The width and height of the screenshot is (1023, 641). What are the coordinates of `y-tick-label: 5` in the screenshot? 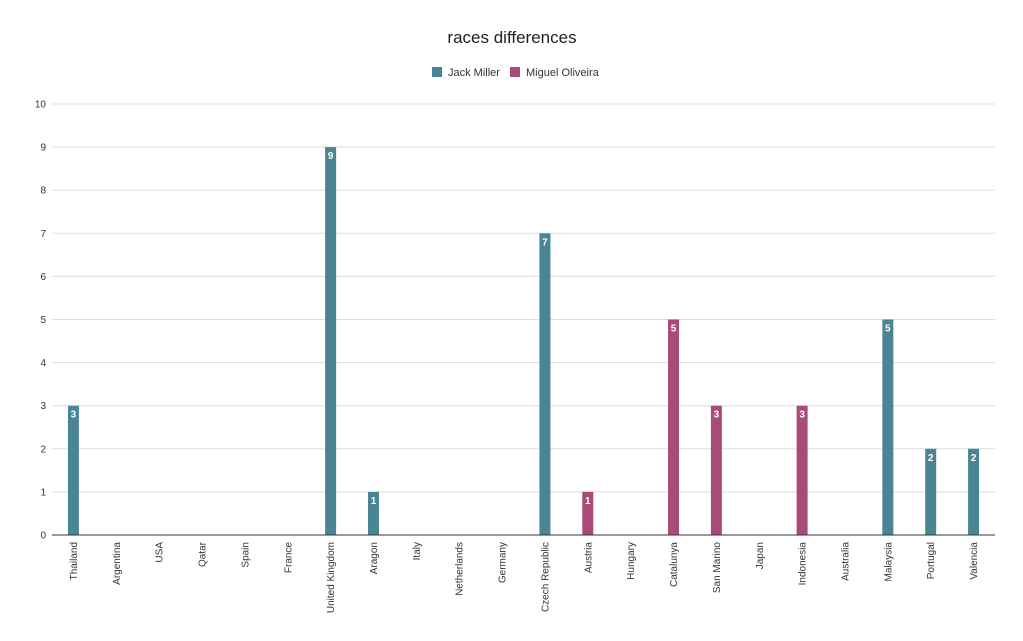 It's located at (43, 320).